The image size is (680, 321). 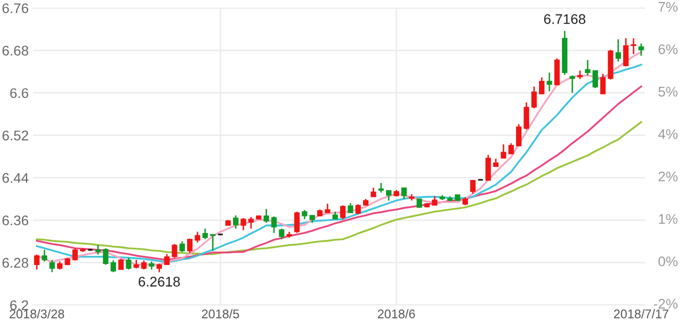 I want to click on y-tick-label: 6.76, so click(x=15, y=8).